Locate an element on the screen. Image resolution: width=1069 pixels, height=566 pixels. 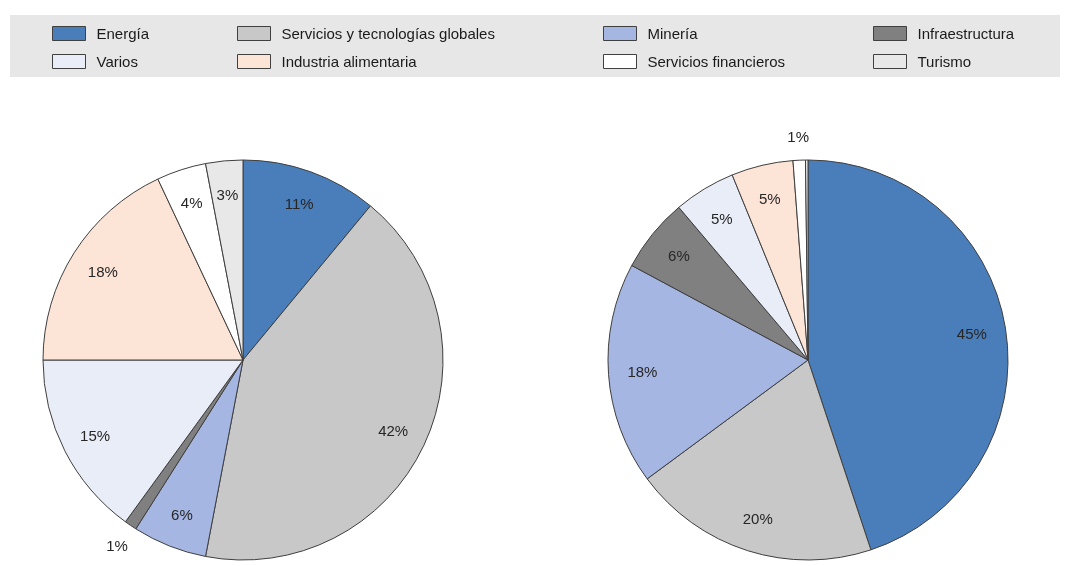
legend-label: Energía is located at coordinates (123, 33).